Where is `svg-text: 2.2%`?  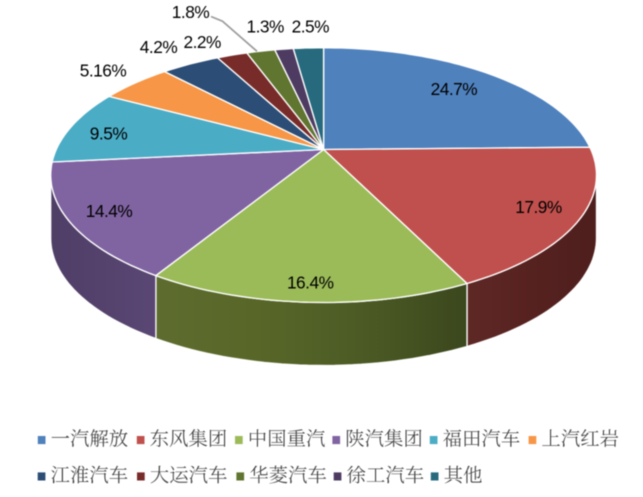 svg-text: 2.2% is located at coordinates (203, 42).